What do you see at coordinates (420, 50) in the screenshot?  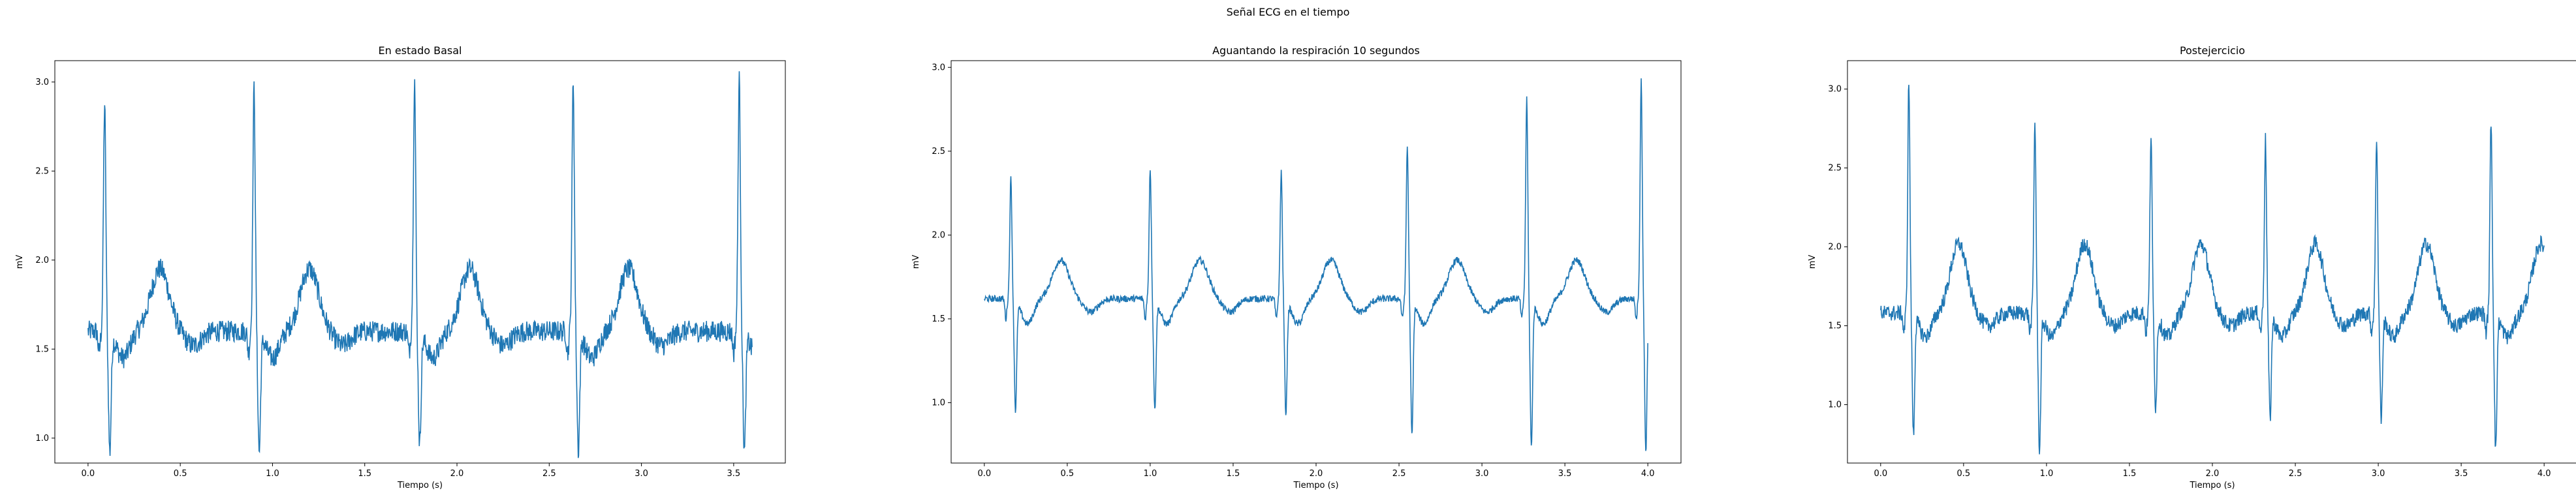 I see `chart-title: En estado Basal` at bounding box center [420, 50].